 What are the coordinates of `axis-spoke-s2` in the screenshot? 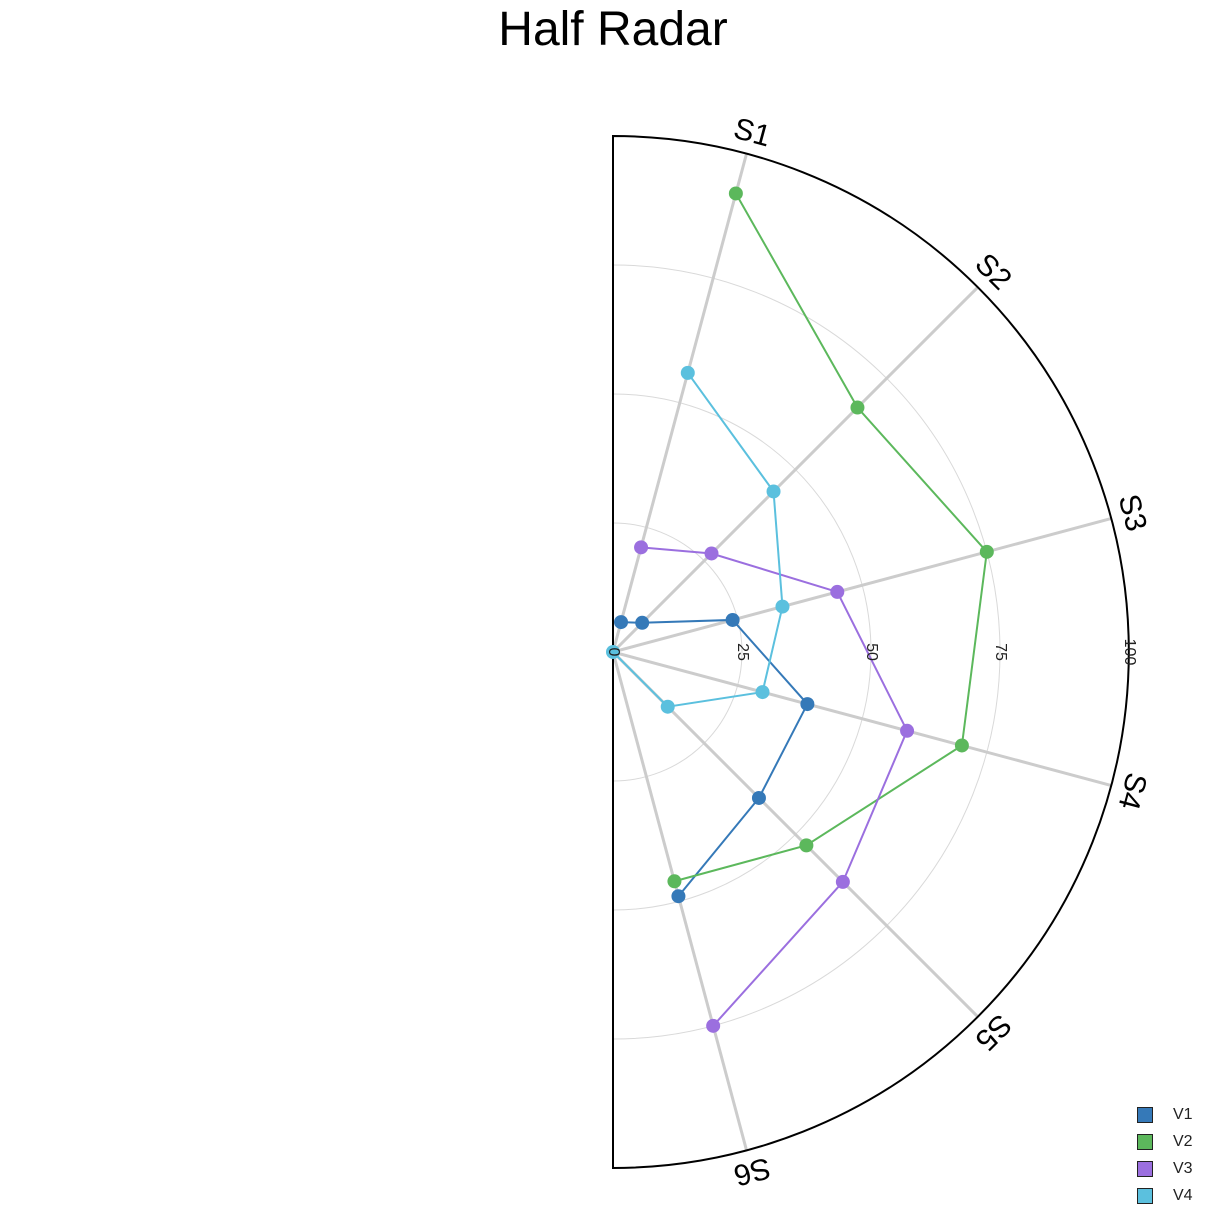 It's located at (795, 470).